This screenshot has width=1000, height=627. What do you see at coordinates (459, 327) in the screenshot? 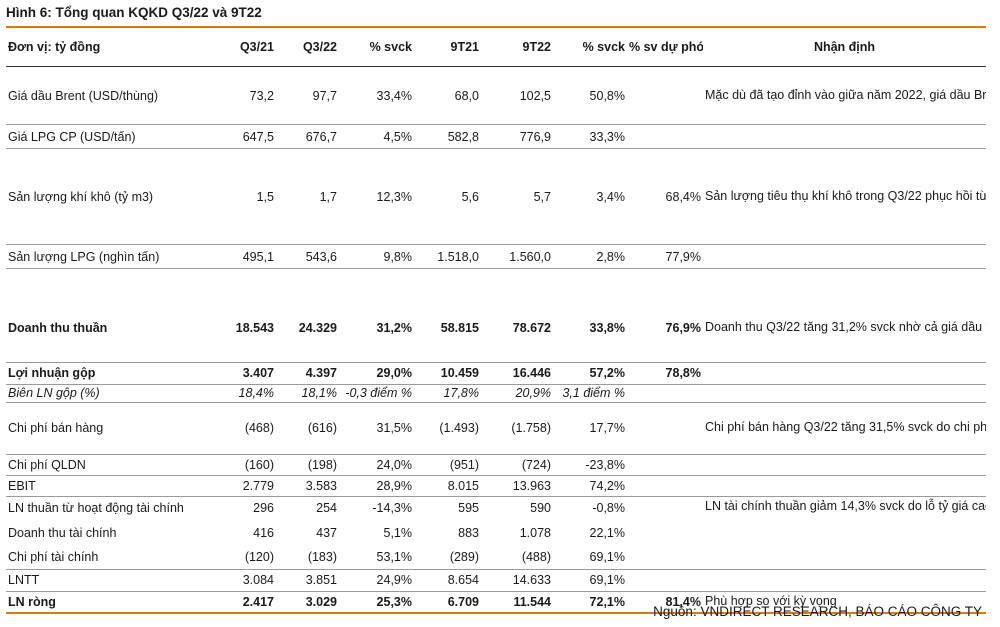
I see `cell-9t21: 58.815` at bounding box center [459, 327].